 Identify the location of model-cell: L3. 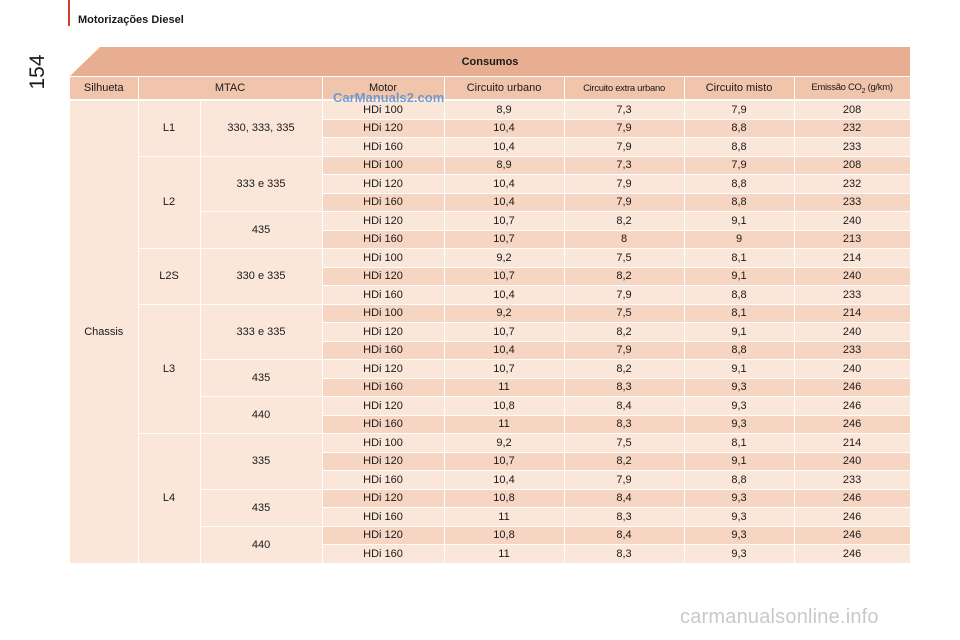
(169, 369).